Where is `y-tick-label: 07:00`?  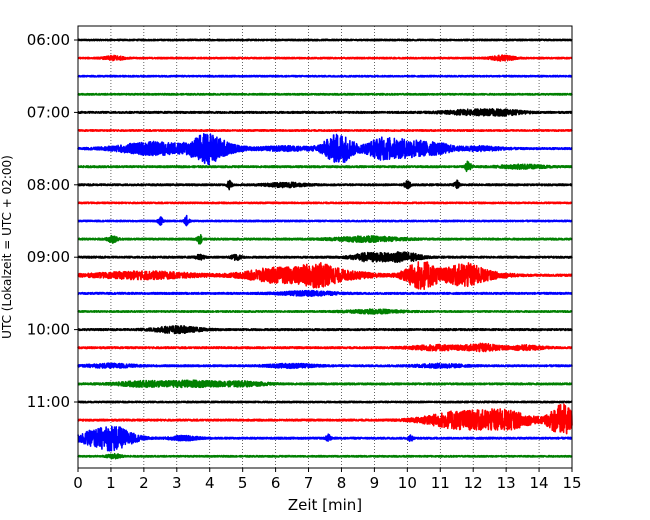
y-tick-label: 07:00 is located at coordinates (48, 112).